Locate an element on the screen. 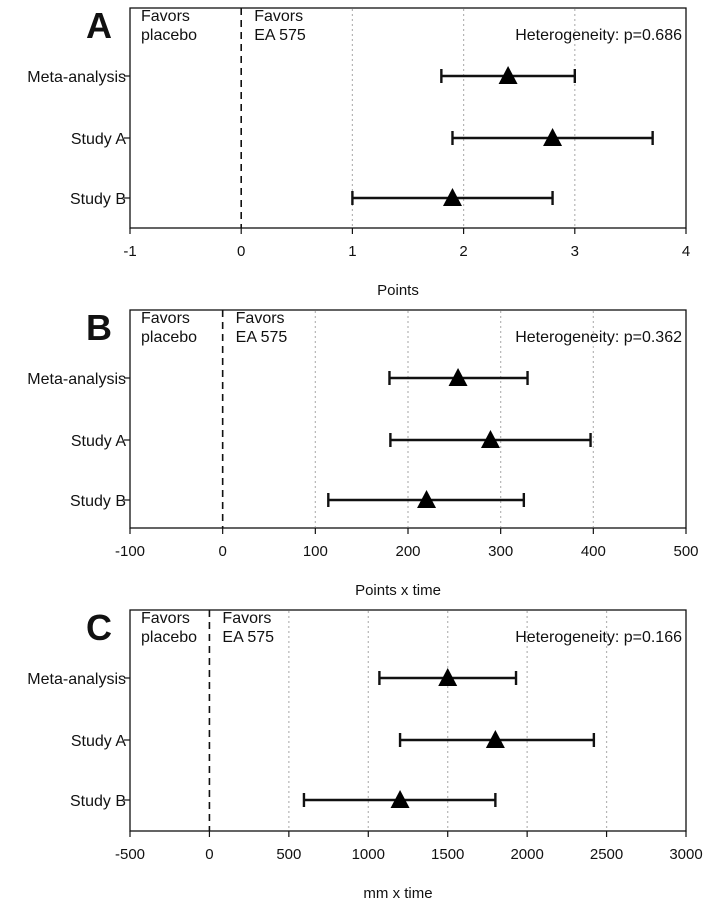 The height and width of the screenshot is (908, 709). x-axis-label: mm x time is located at coordinates (397, 893).